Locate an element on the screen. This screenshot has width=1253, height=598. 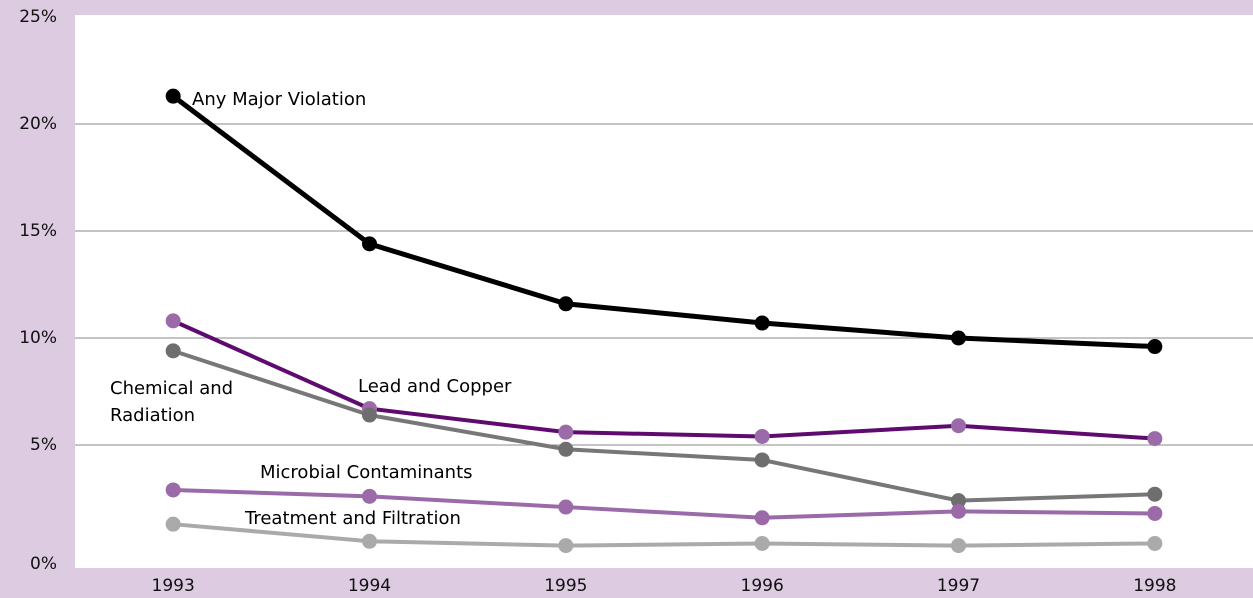
series-label: Any Major Violation is located at coordinates (279, 99).